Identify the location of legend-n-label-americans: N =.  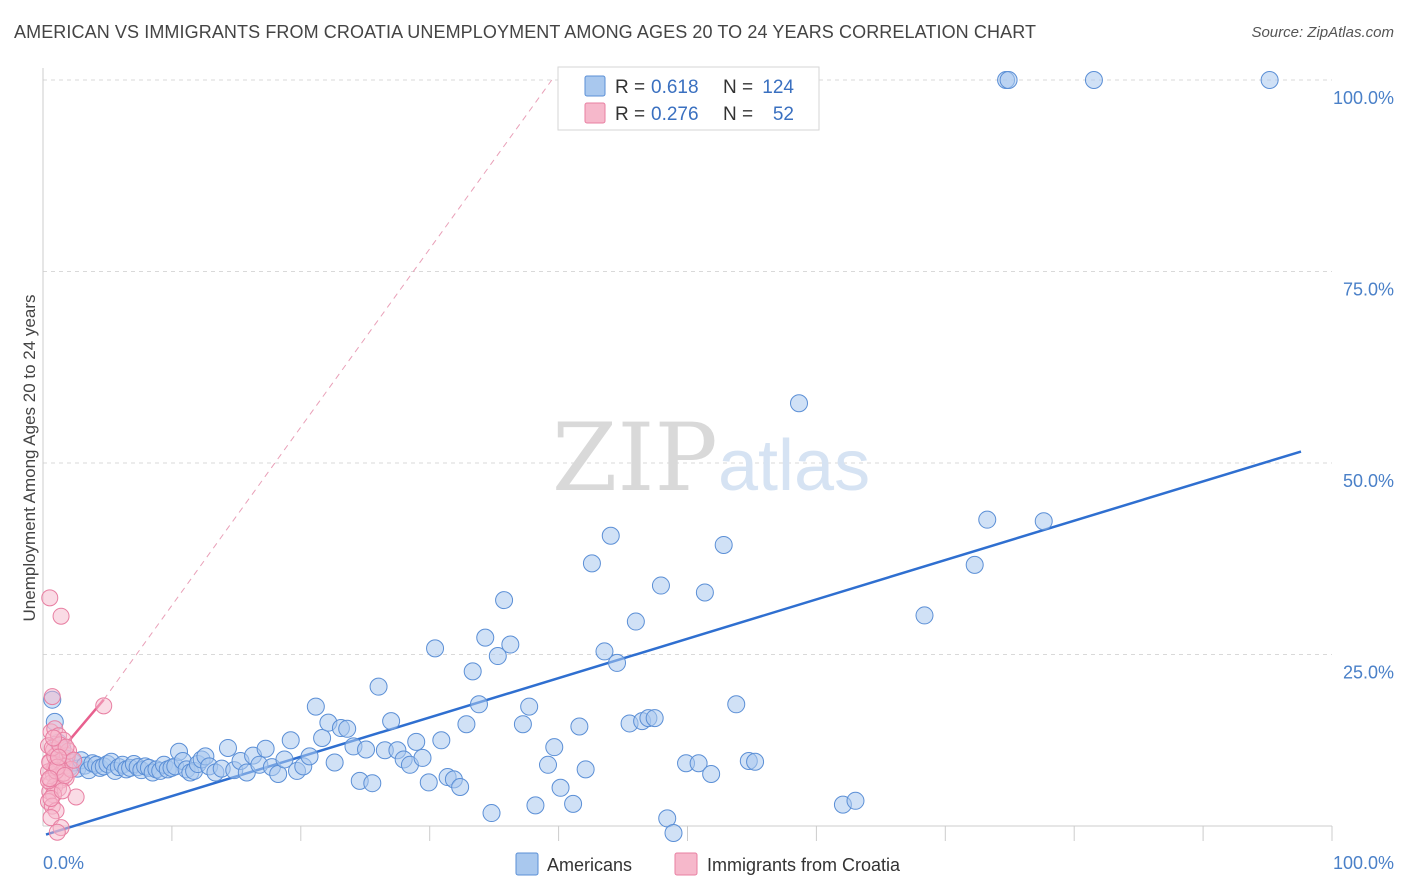
(738, 87).